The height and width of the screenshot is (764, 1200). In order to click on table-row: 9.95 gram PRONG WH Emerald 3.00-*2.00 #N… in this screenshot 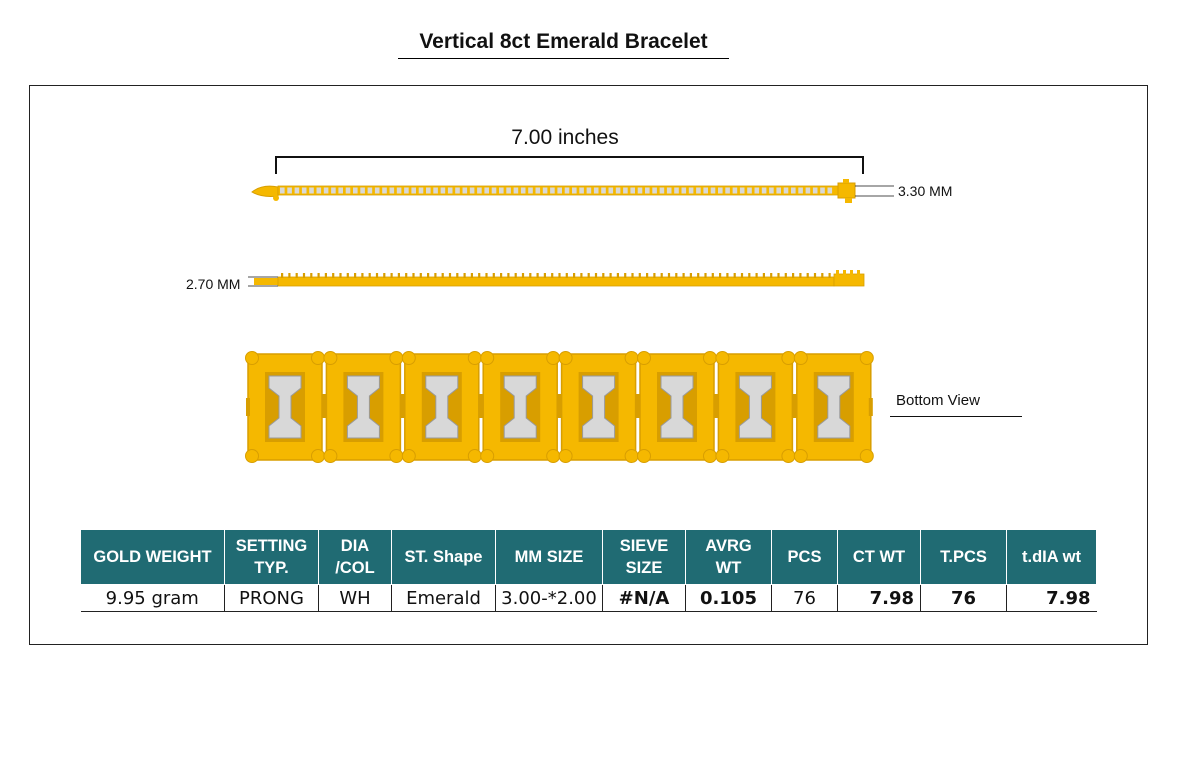, I will do `click(588, 598)`.